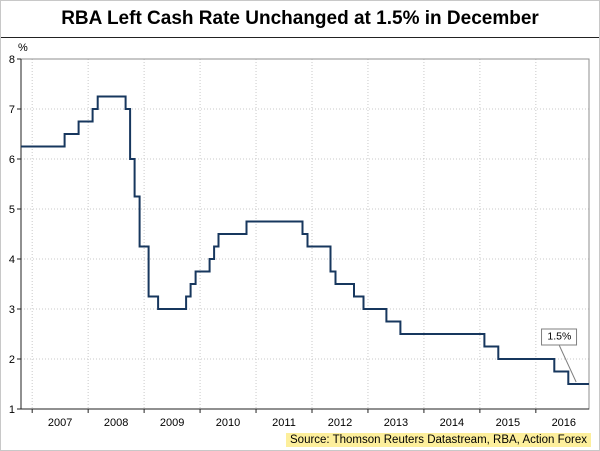 The width and height of the screenshot is (600, 451). Describe the element at coordinates (452, 423) in the screenshot. I see `x-tick-label: 2014` at that location.